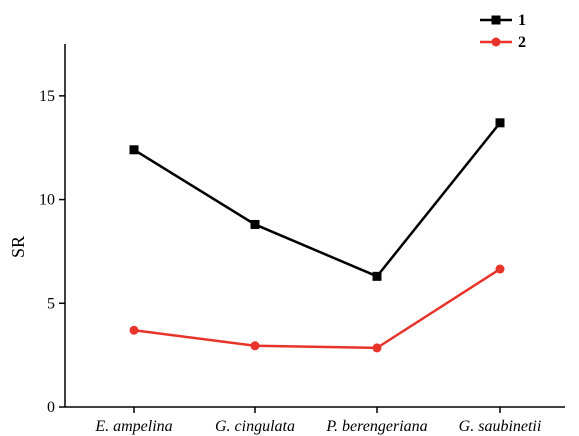 The width and height of the screenshot is (579, 436). What do you see at coordinates (133, 426) in the screenshot?
I see `x-tick-label: E. ampelina` at bounding box center [133, 426].